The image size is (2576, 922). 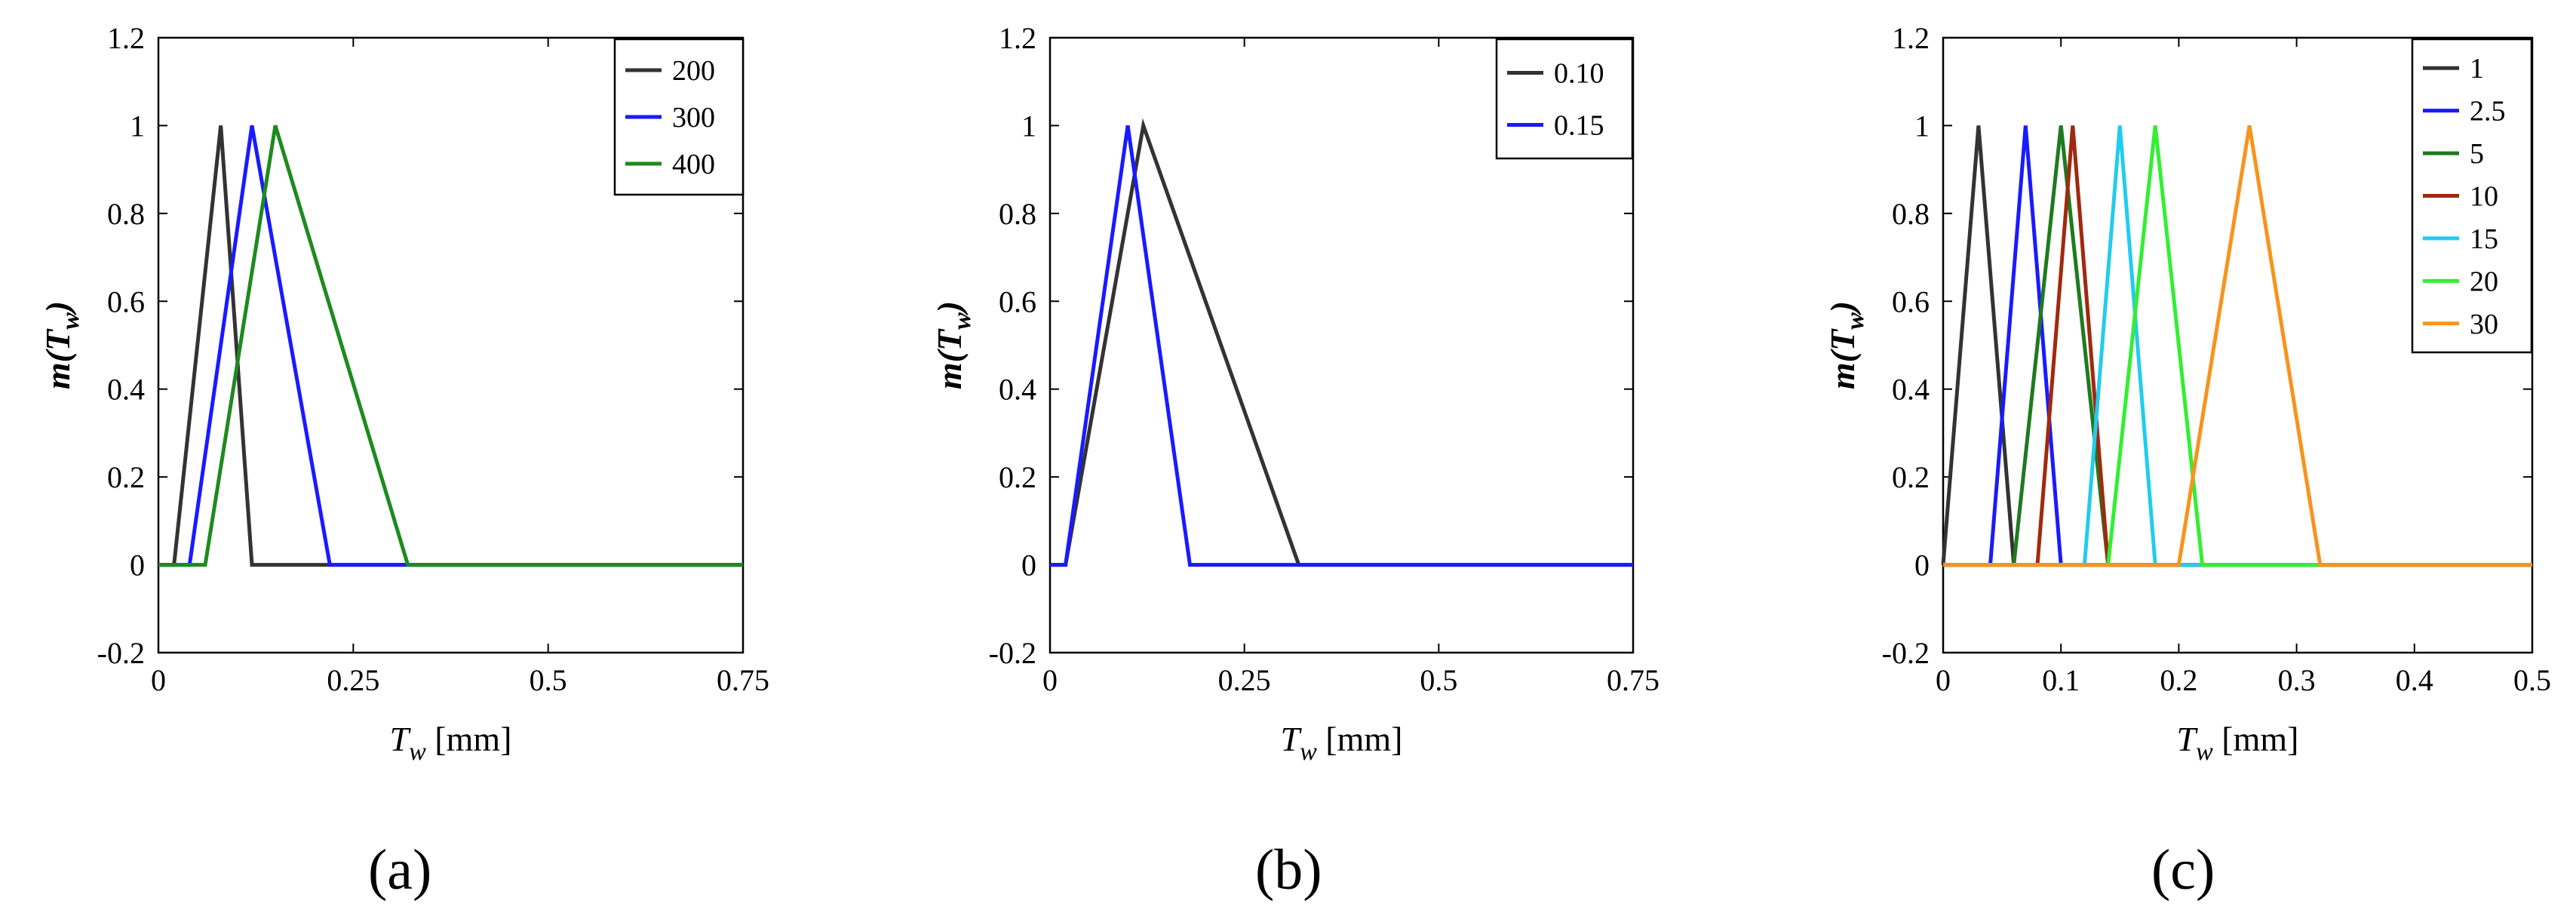 I want to click on x-tick-label: 0.1, so click(x=2061, y=680).